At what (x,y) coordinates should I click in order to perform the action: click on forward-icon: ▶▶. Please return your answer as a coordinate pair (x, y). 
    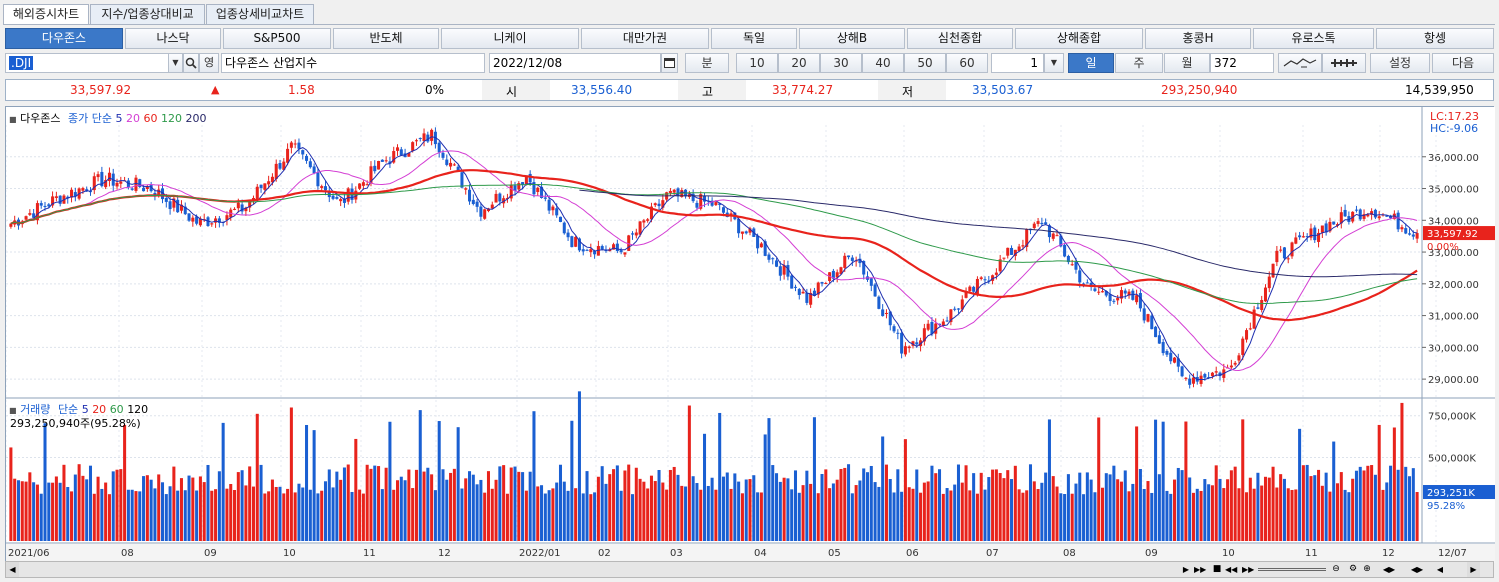
    Looking at the image, I should click on (1248, 569).